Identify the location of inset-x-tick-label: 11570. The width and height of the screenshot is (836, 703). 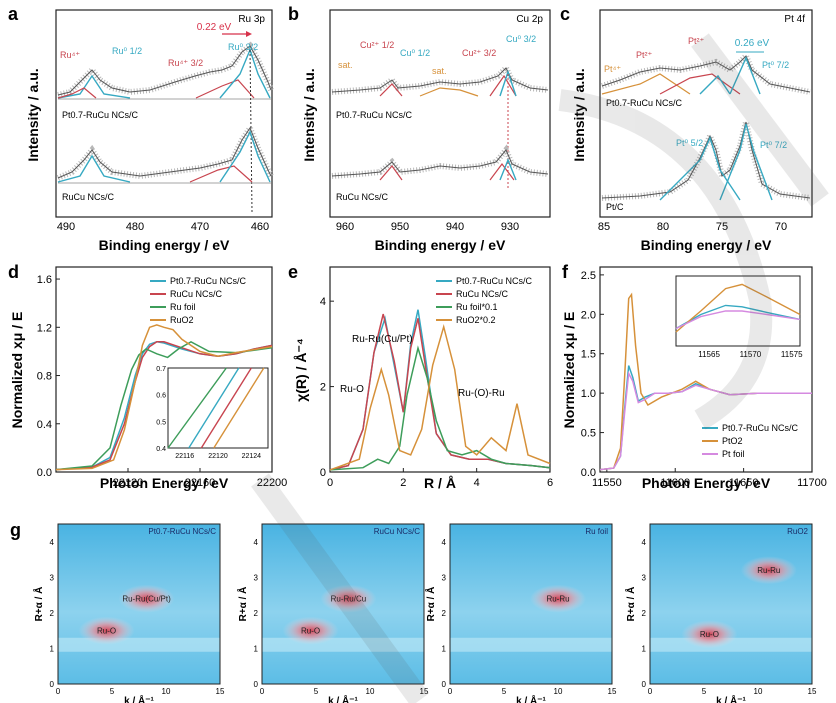
(751, 354).